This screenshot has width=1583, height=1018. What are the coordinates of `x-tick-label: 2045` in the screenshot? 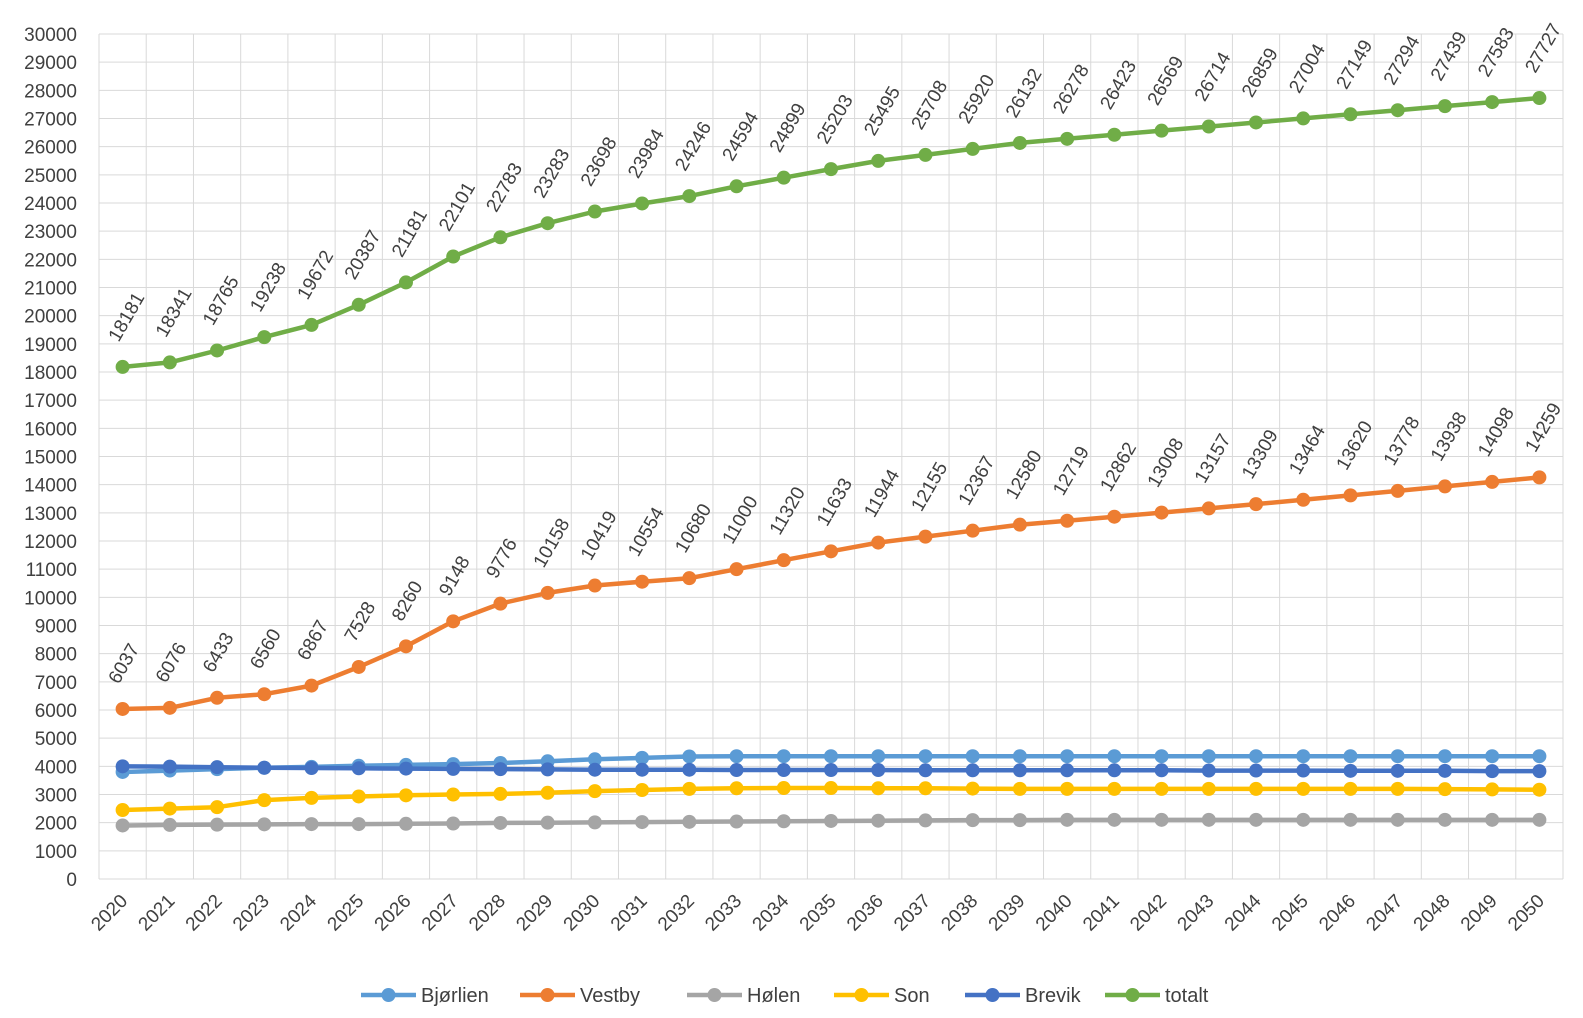 It's located at (1290, 913).